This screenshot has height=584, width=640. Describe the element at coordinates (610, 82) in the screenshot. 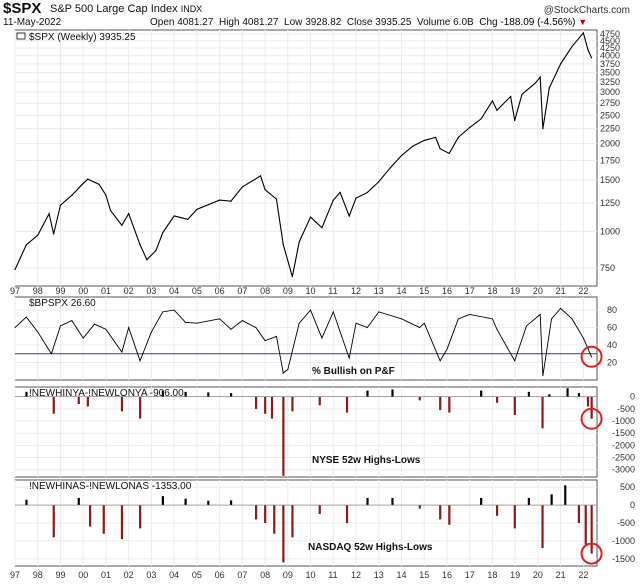

I see `y-tick-label: 3250` at that location.